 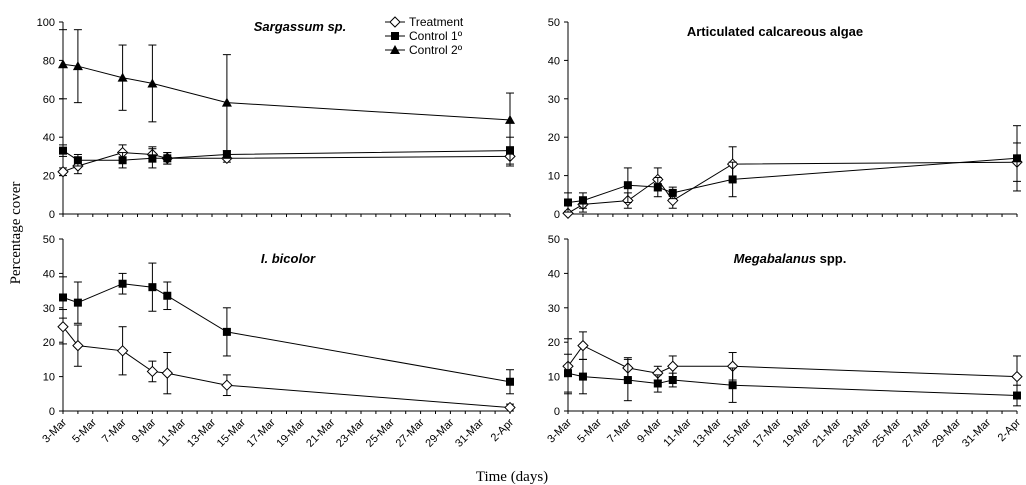 I want to click on legend: Treatment Control 1º Control 2º, so click(x=424, y=36).